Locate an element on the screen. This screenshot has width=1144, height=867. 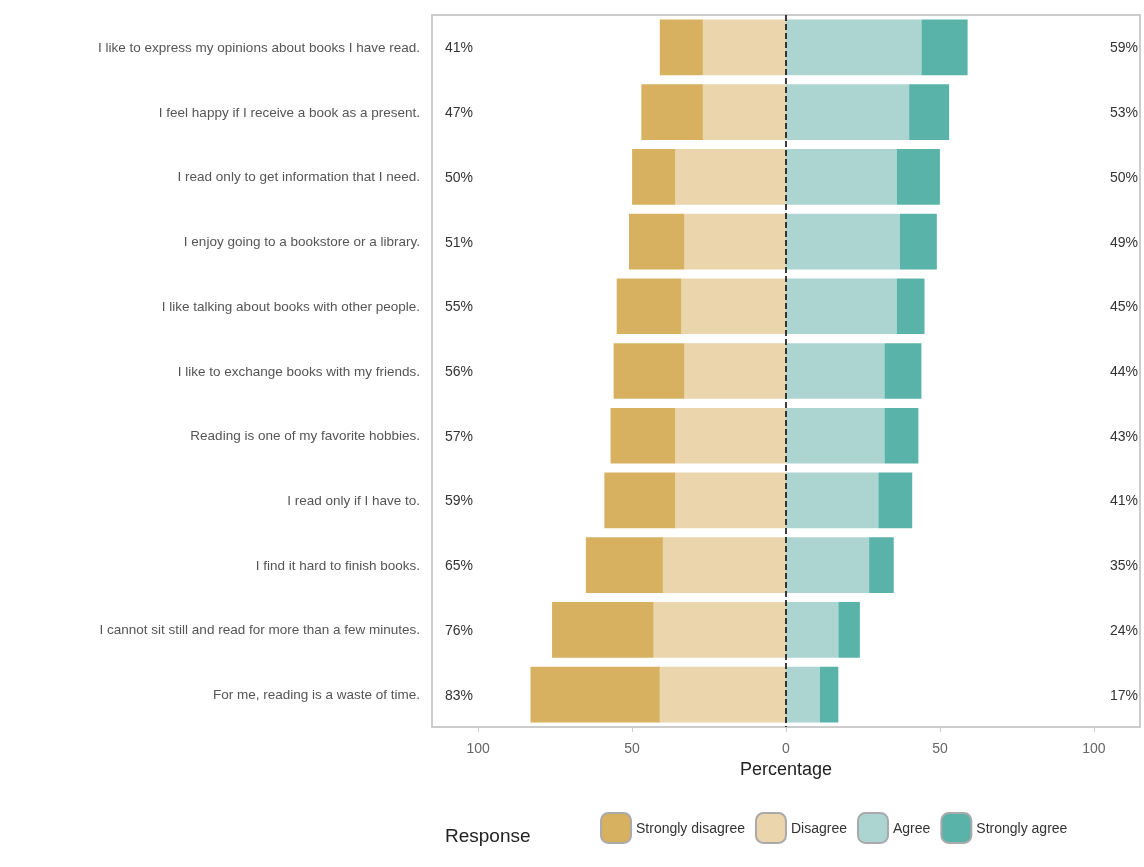
text: 76% is located at coordinates (459, 629).